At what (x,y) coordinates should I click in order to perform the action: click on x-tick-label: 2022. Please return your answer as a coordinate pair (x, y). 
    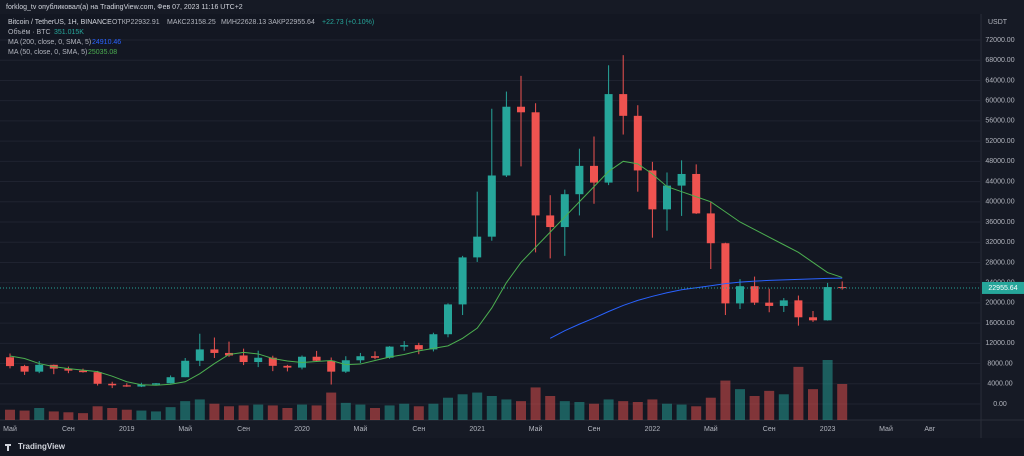
    Looking at the image, I should click on (653, 429).